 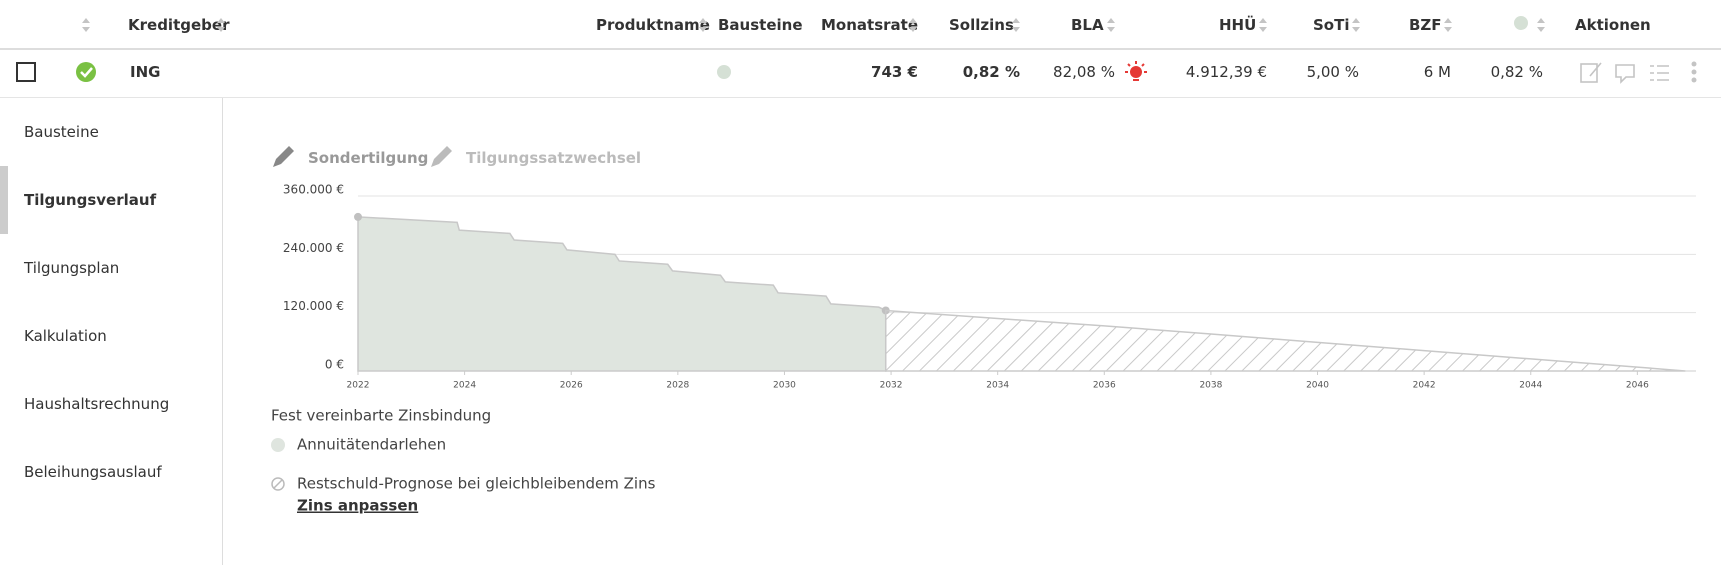 What do you see at coordinates (358, 216) in the screenshot?
I see `point-marker` at bounding box center [358, 216].